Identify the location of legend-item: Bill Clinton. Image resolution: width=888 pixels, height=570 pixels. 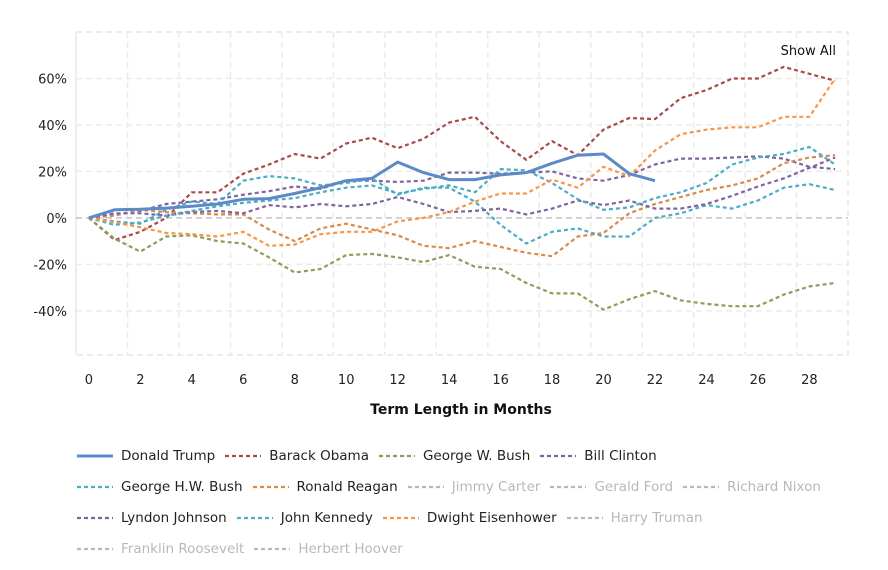
(598, 455).